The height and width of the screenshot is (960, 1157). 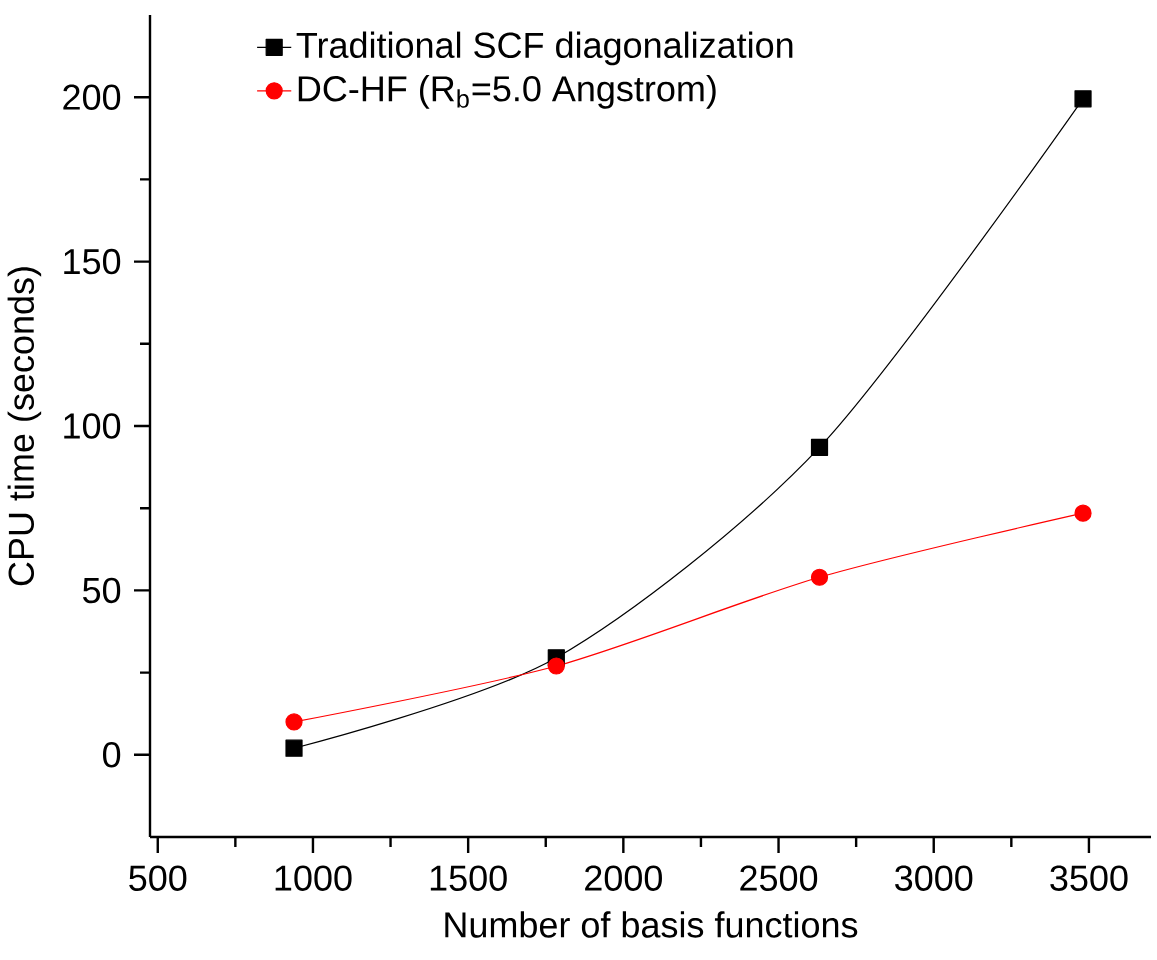 What do you see at coordinates (468, 878) in the screenshot?
I see `x-tick-label: 1500` at bounding box center [468, 878].